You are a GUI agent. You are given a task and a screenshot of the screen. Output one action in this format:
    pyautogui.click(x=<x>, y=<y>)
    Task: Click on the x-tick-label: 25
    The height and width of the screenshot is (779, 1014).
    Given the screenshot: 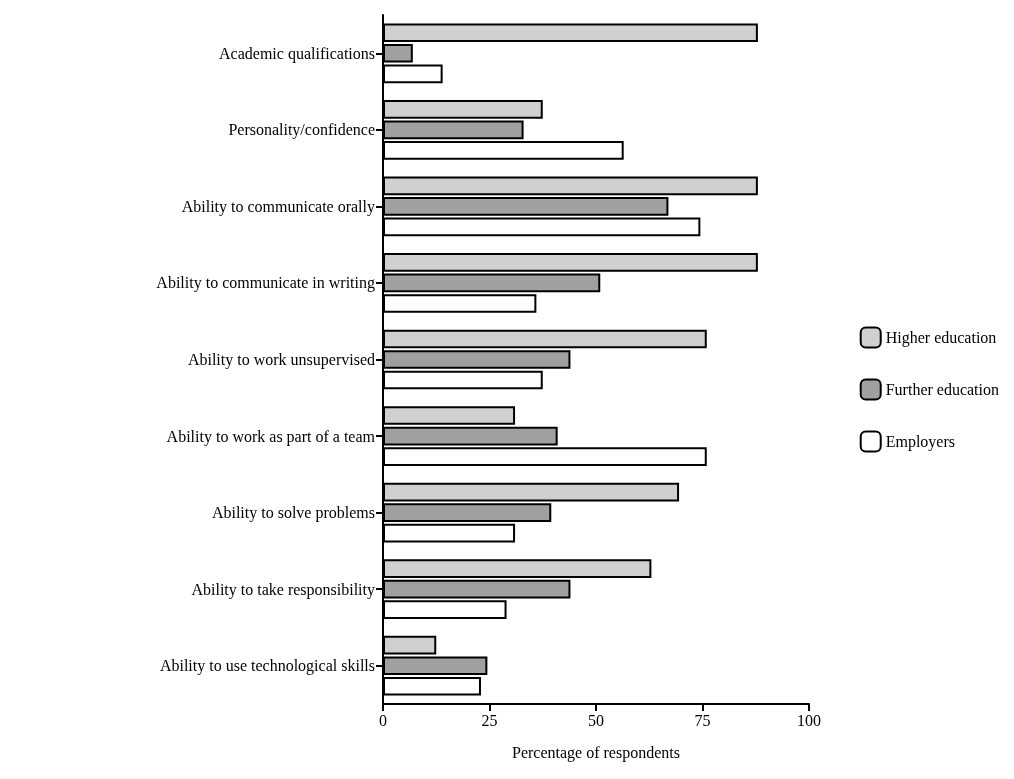 What is the action you would take?
    pyautogui.click(x=489, y=720)
    